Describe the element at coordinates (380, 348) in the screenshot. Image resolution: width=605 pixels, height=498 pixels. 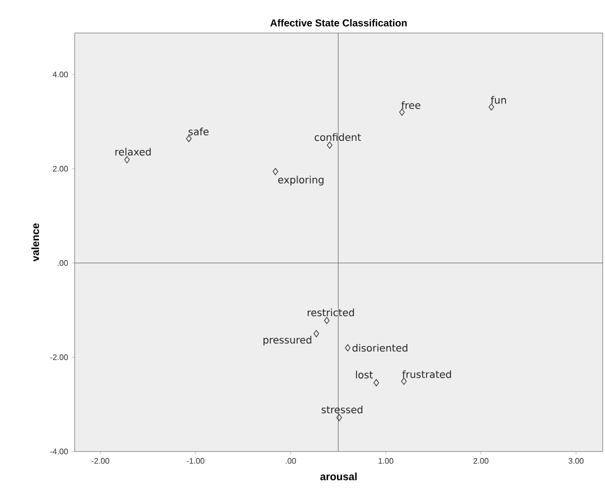
I see `annotation: disoriented` at that location.